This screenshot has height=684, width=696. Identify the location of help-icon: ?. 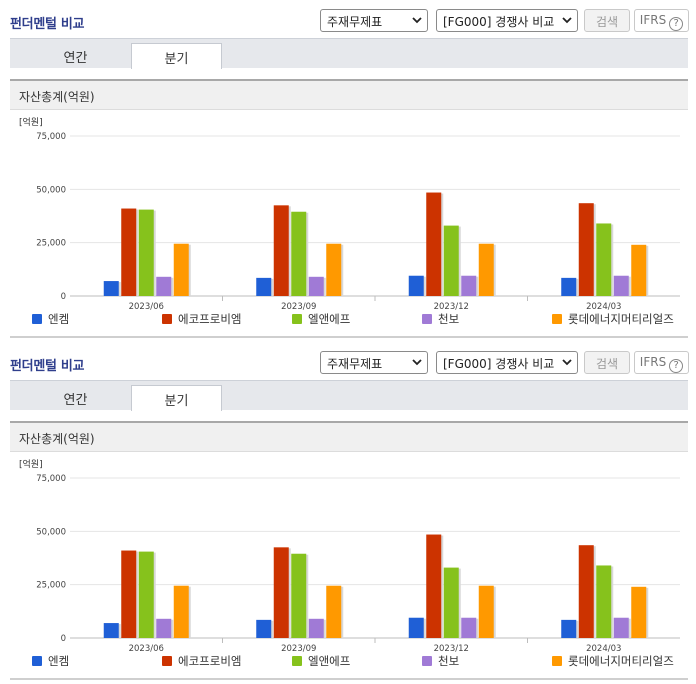
(676, 366).